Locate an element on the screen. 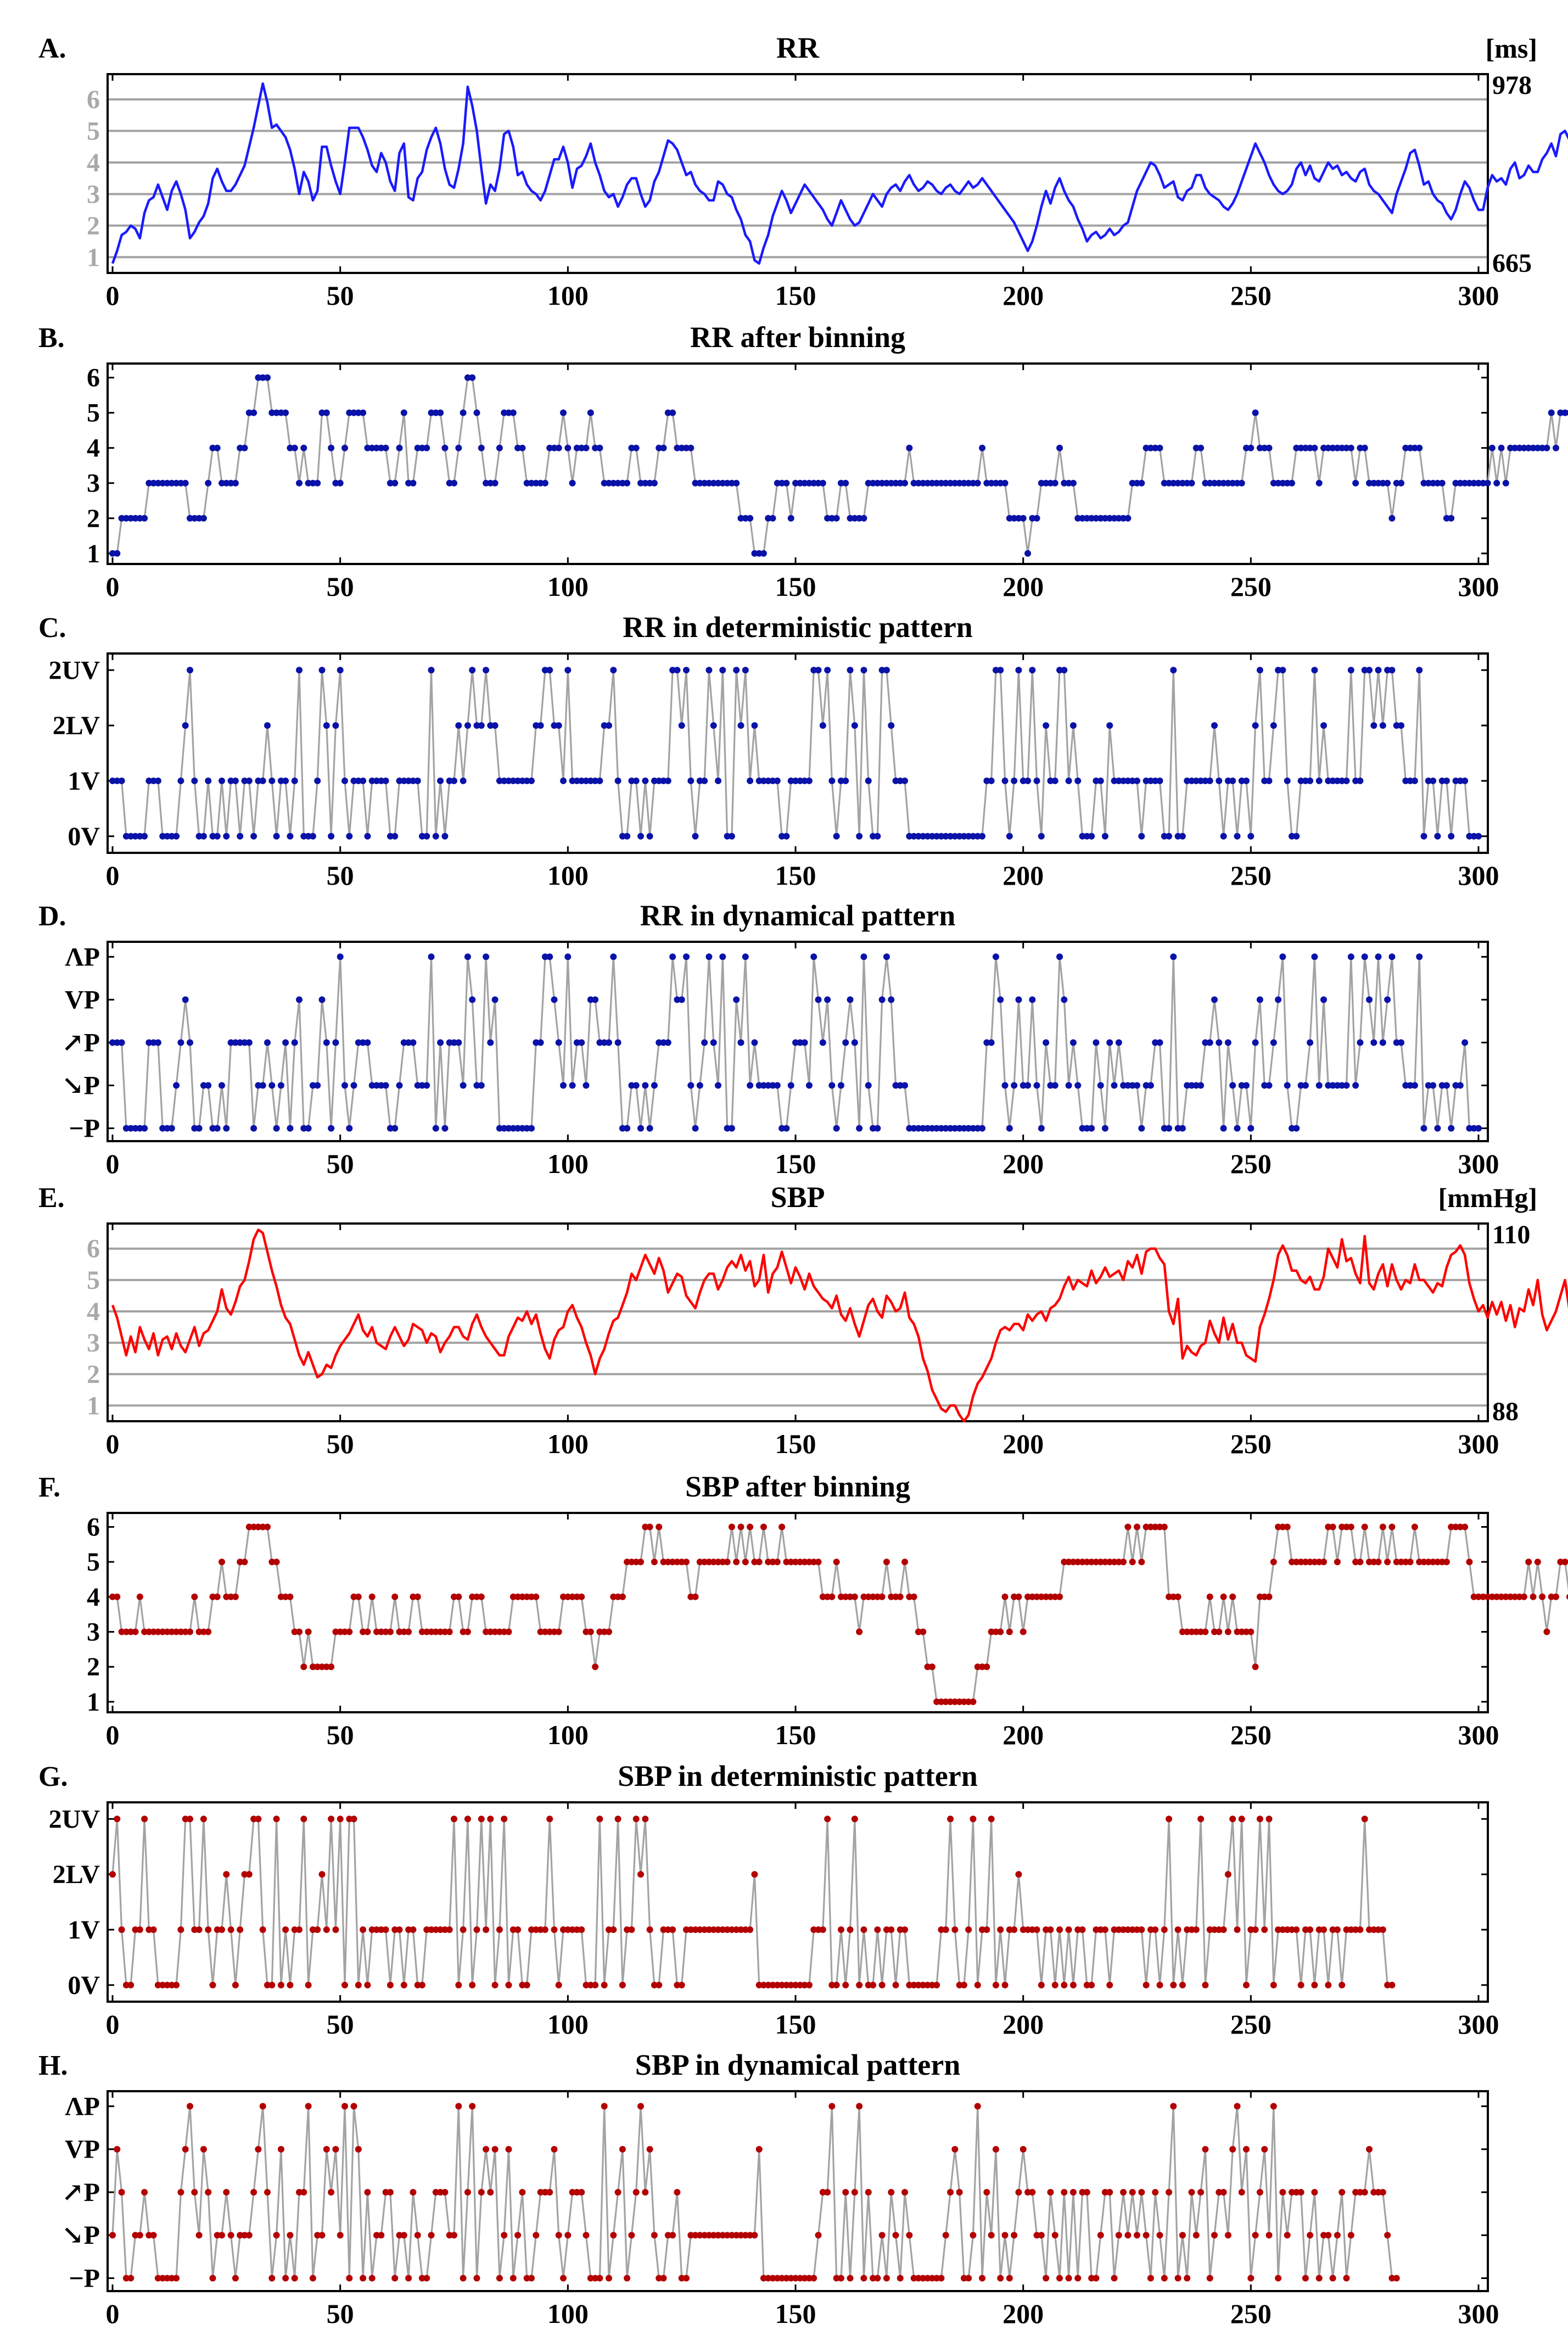 This screenshot has height=2346, width=1568. y-tick-label: ↗P is located at coordinates (80, 1042).